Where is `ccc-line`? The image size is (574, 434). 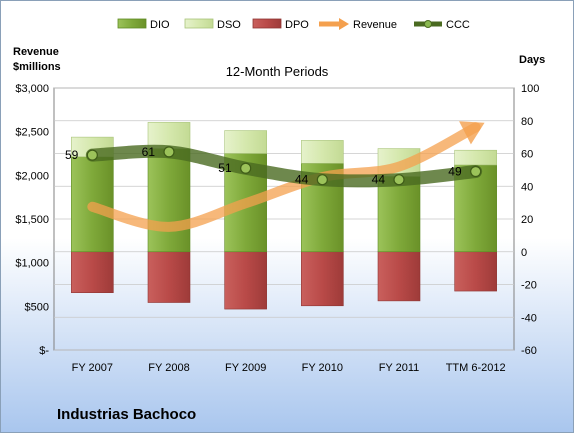 ccc-line is located at coordinates (284, 166).